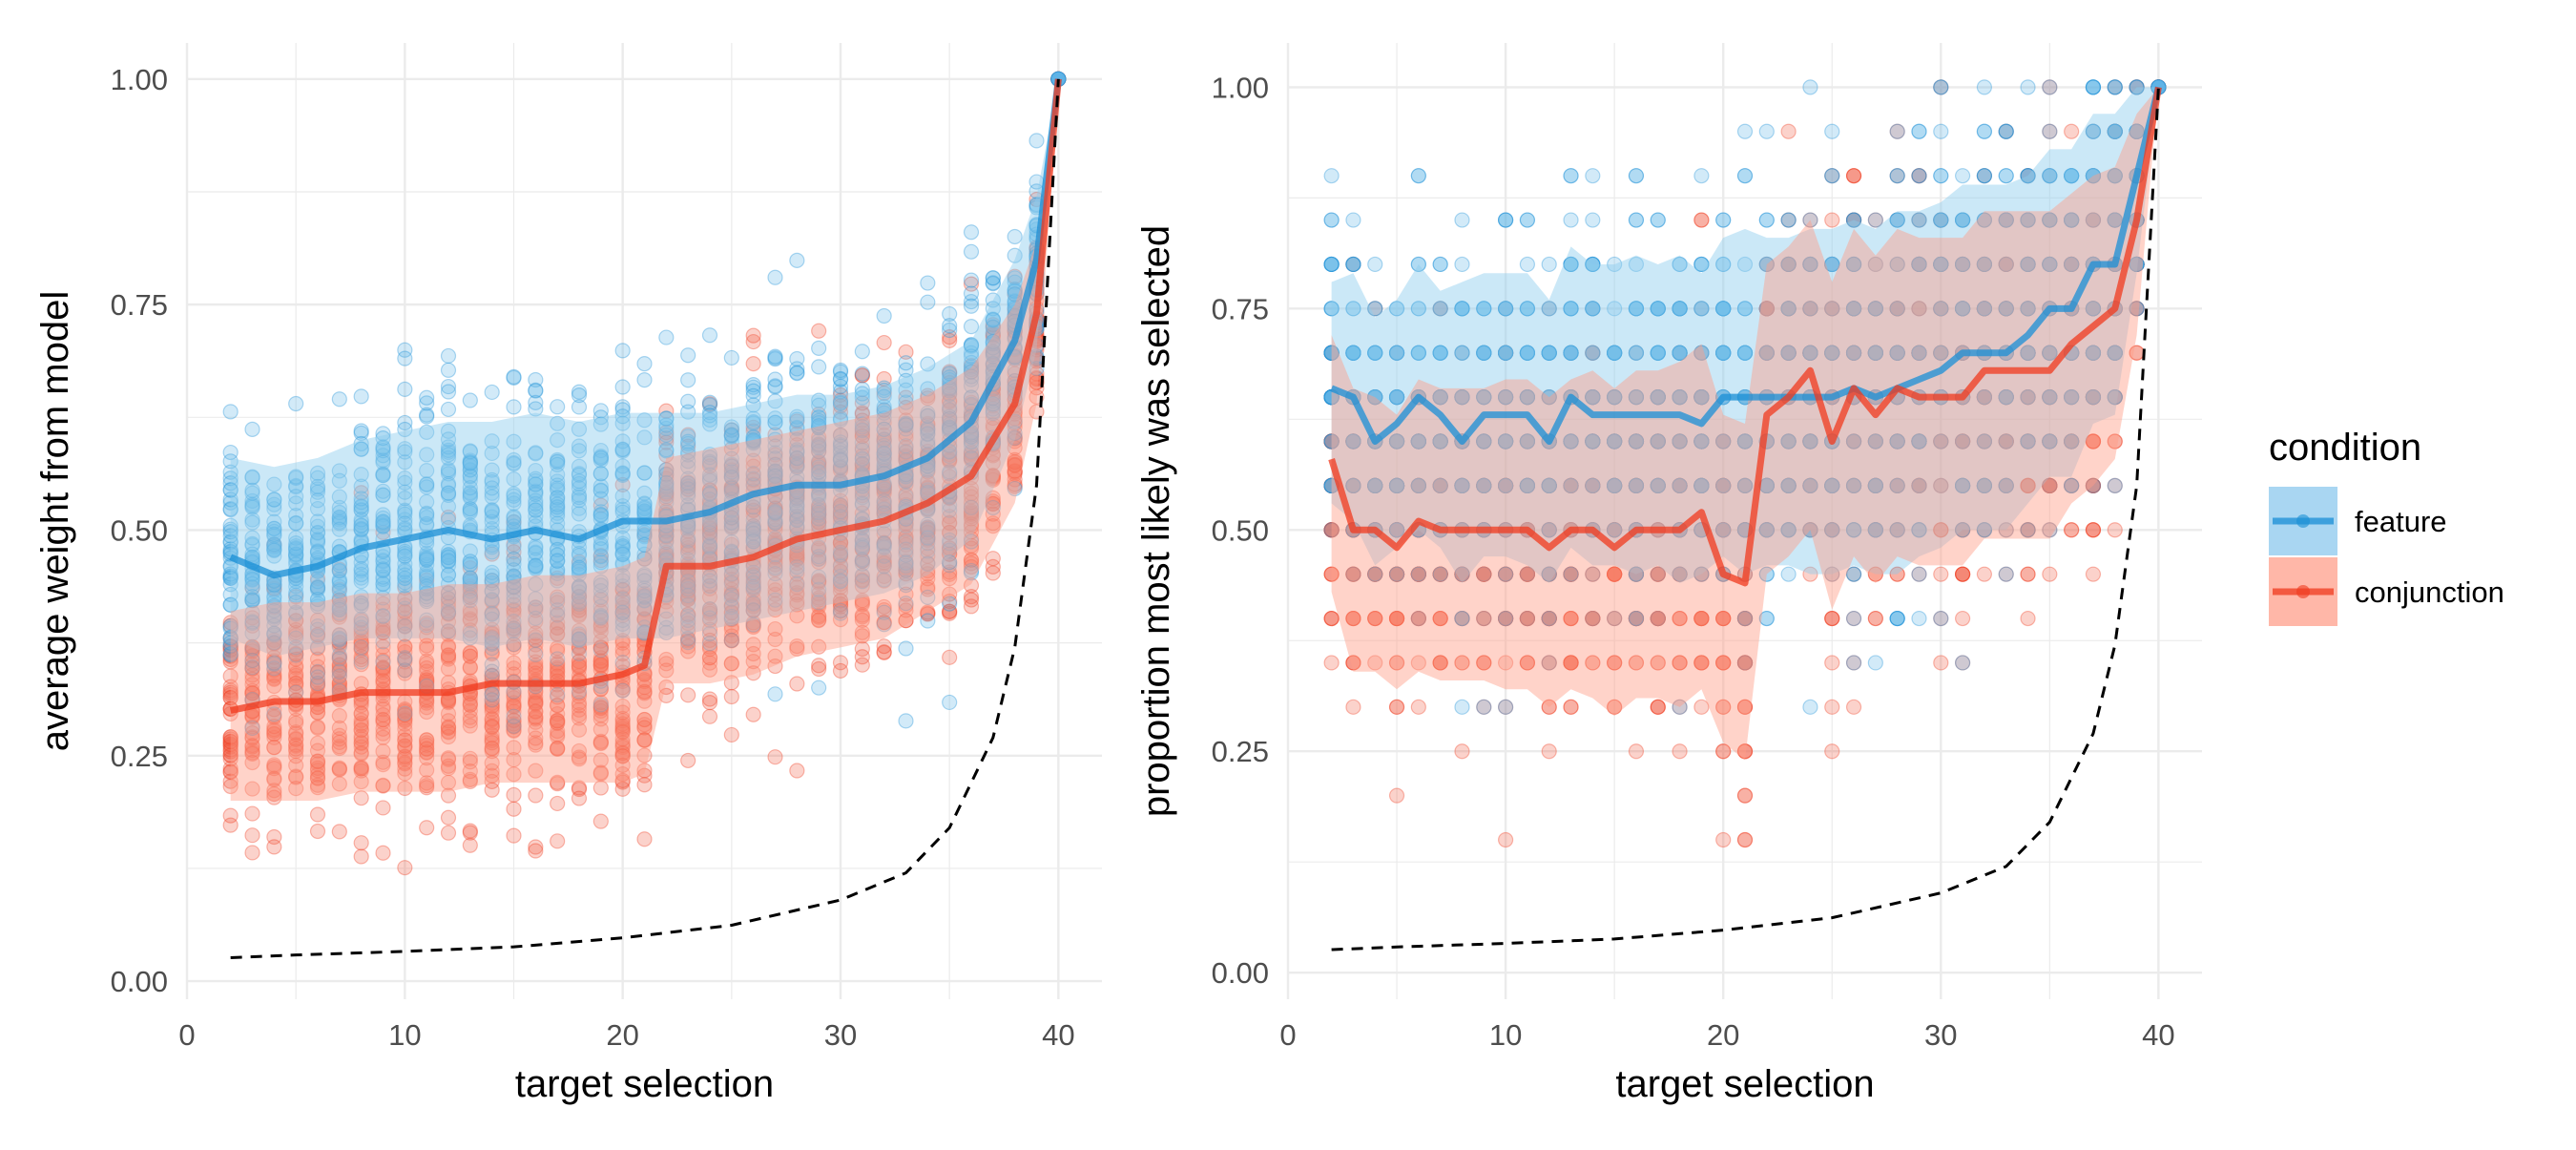  Describe the element at coordinates (186, 1035) in the screenshot. I see `x-tick-label: 0` at that location.